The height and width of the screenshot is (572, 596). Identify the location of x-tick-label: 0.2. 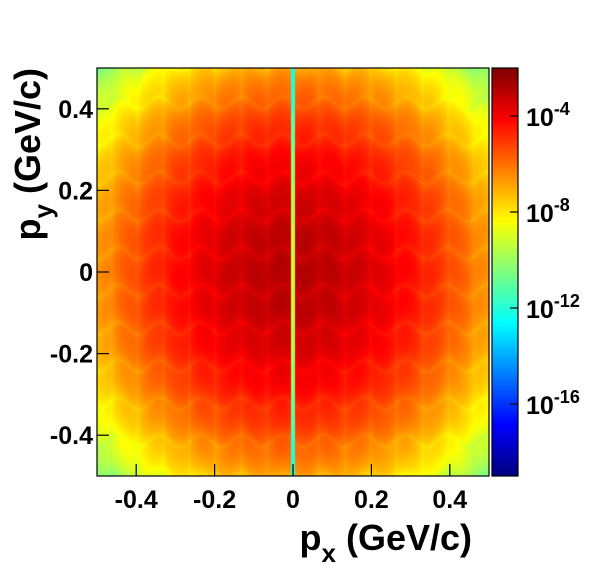
(371, 500).